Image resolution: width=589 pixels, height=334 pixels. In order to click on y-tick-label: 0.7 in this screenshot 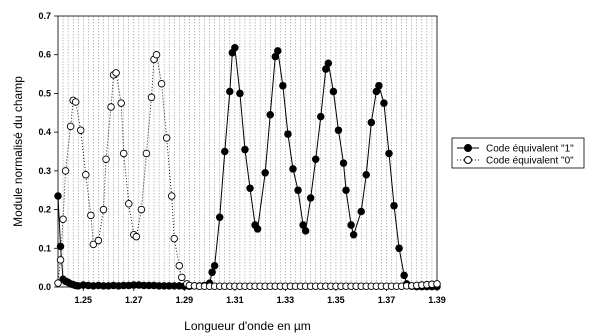, I will do `click(44, 16)`.